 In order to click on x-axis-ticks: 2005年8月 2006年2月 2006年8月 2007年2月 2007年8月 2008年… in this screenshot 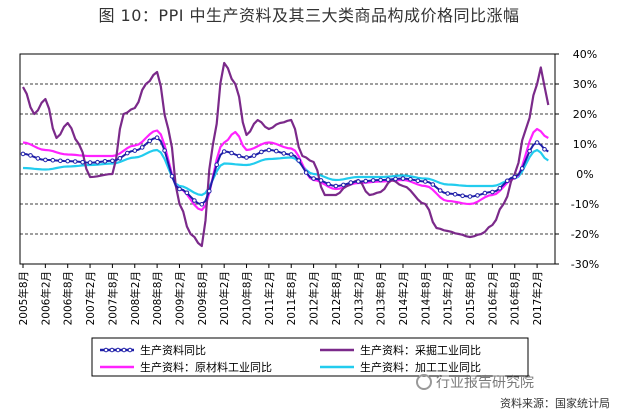, I will do `click(280, 294)`.